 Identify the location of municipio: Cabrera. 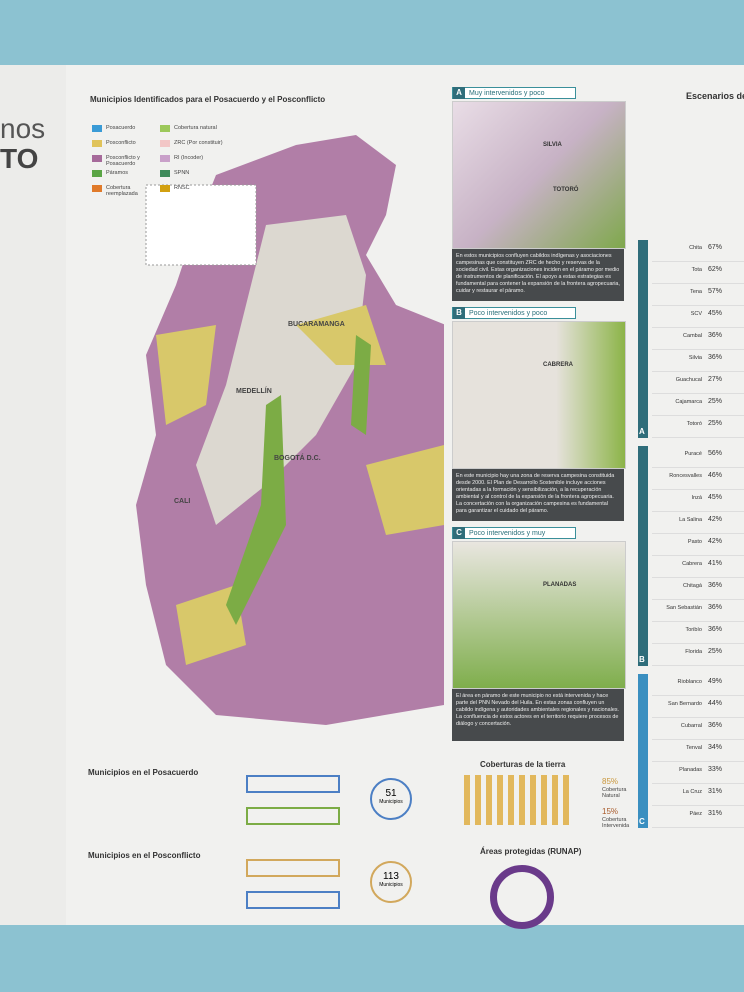
(692, 564).